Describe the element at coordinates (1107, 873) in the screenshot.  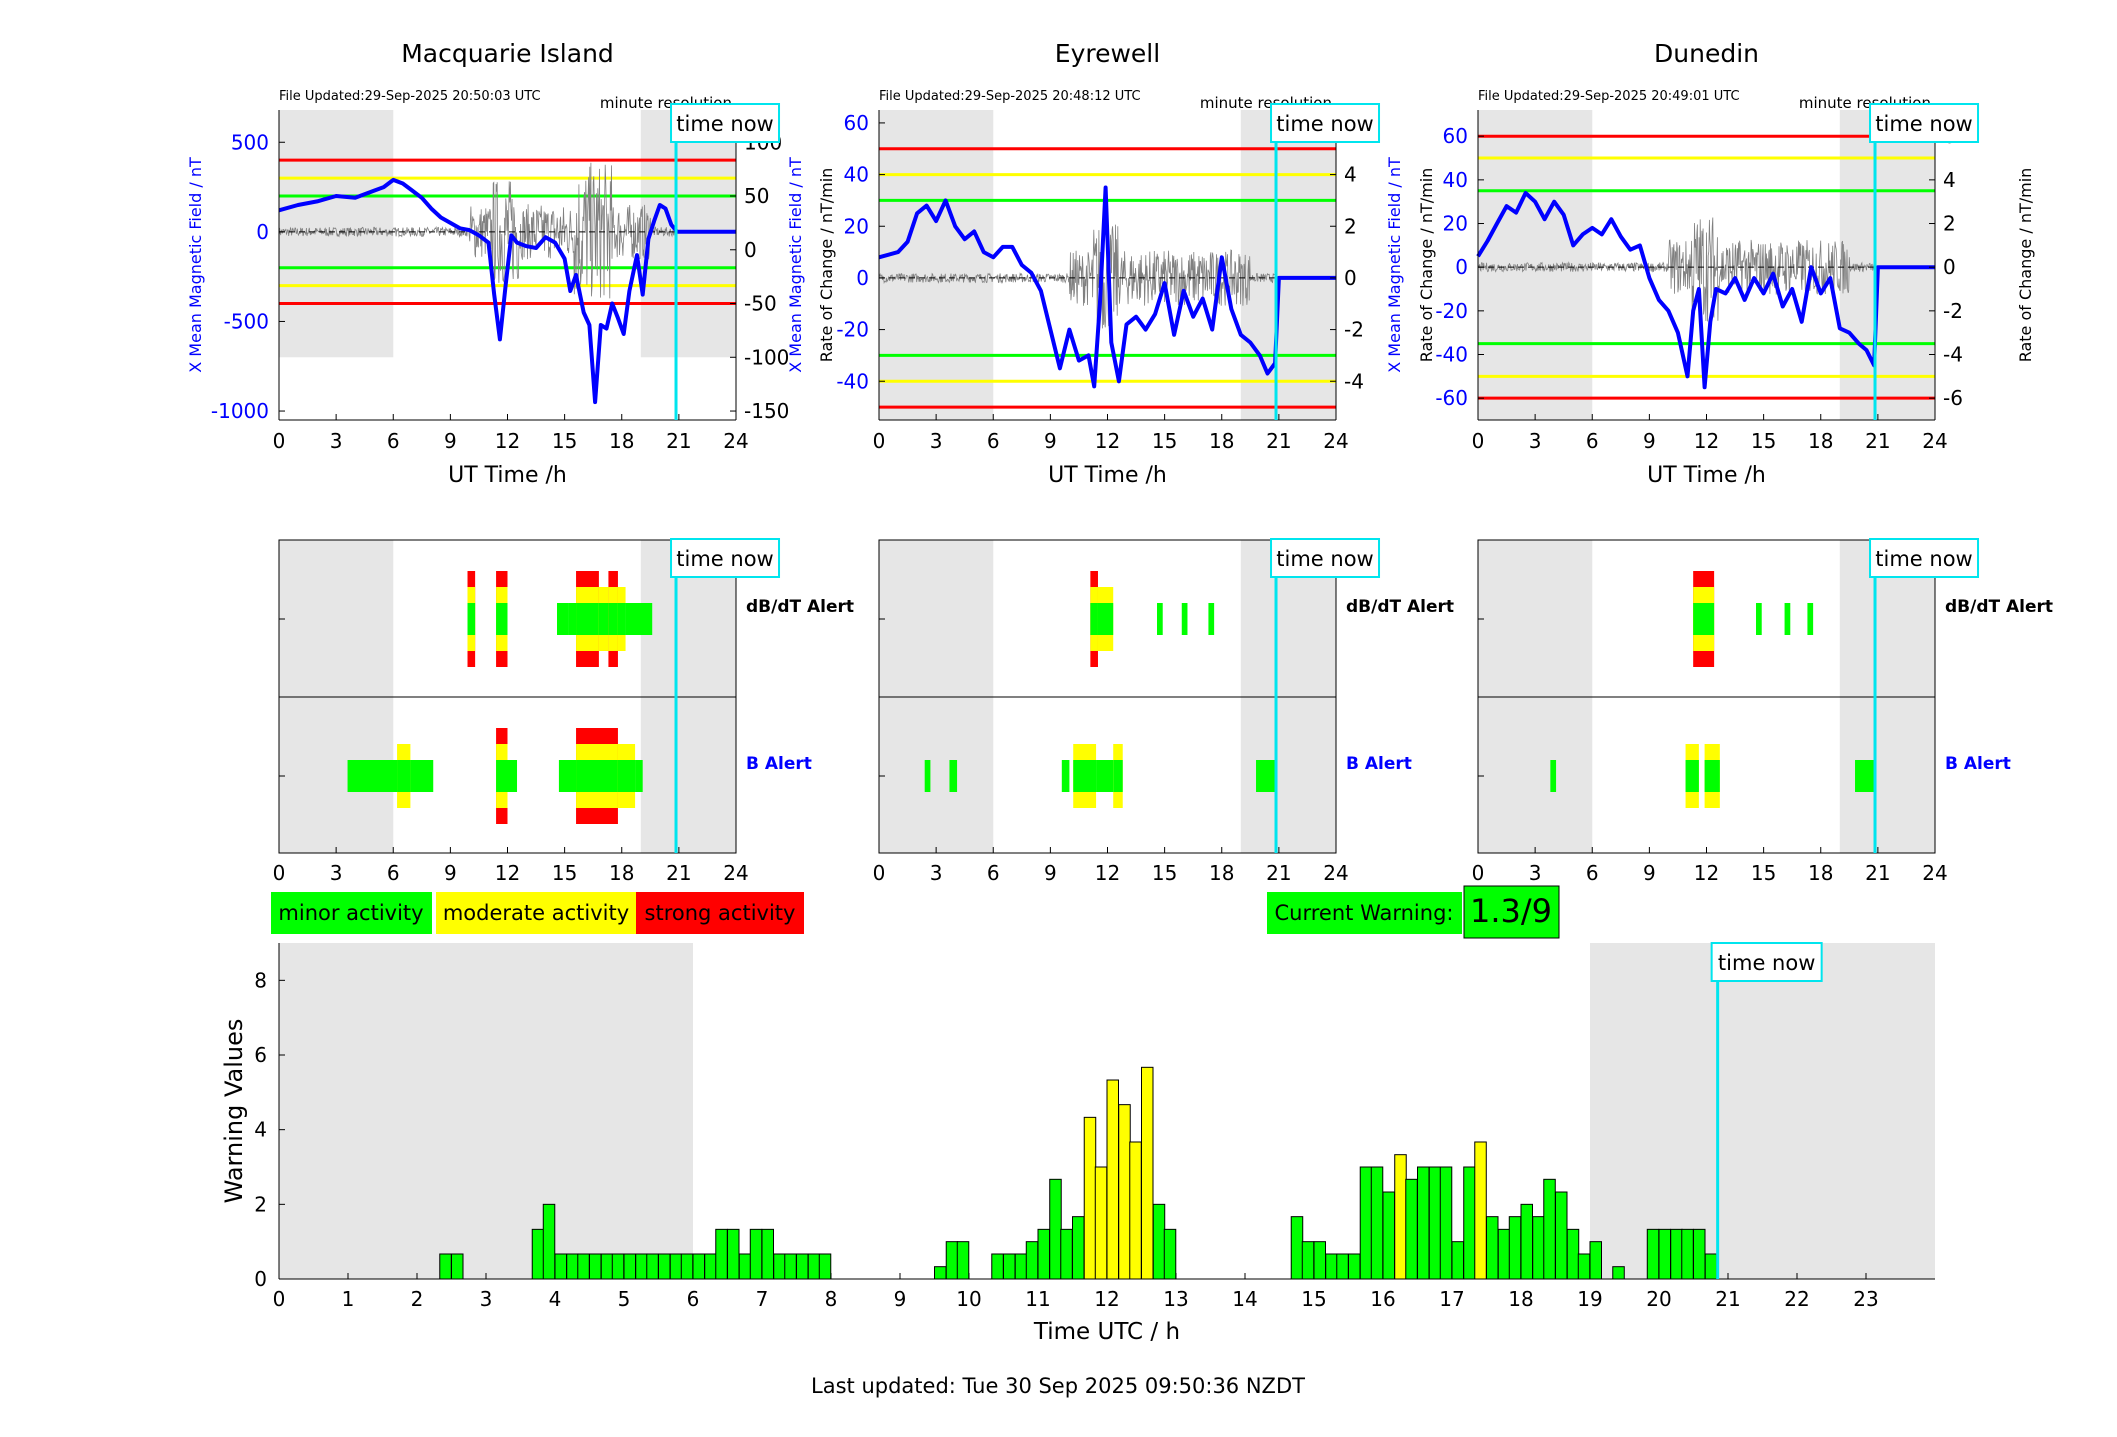
I see `x-tick-label: 12` at that location.